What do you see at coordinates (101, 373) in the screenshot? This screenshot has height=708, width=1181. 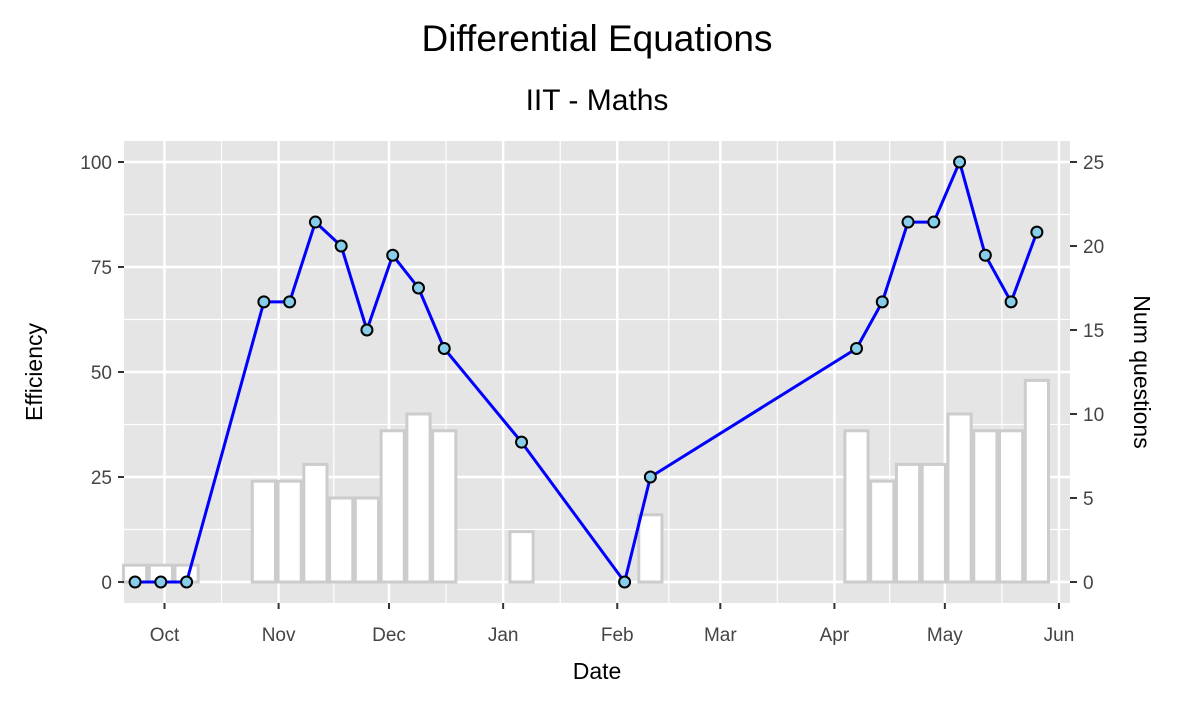 I see `y-left-tick-label: 50` at bounding box center [101, 373].